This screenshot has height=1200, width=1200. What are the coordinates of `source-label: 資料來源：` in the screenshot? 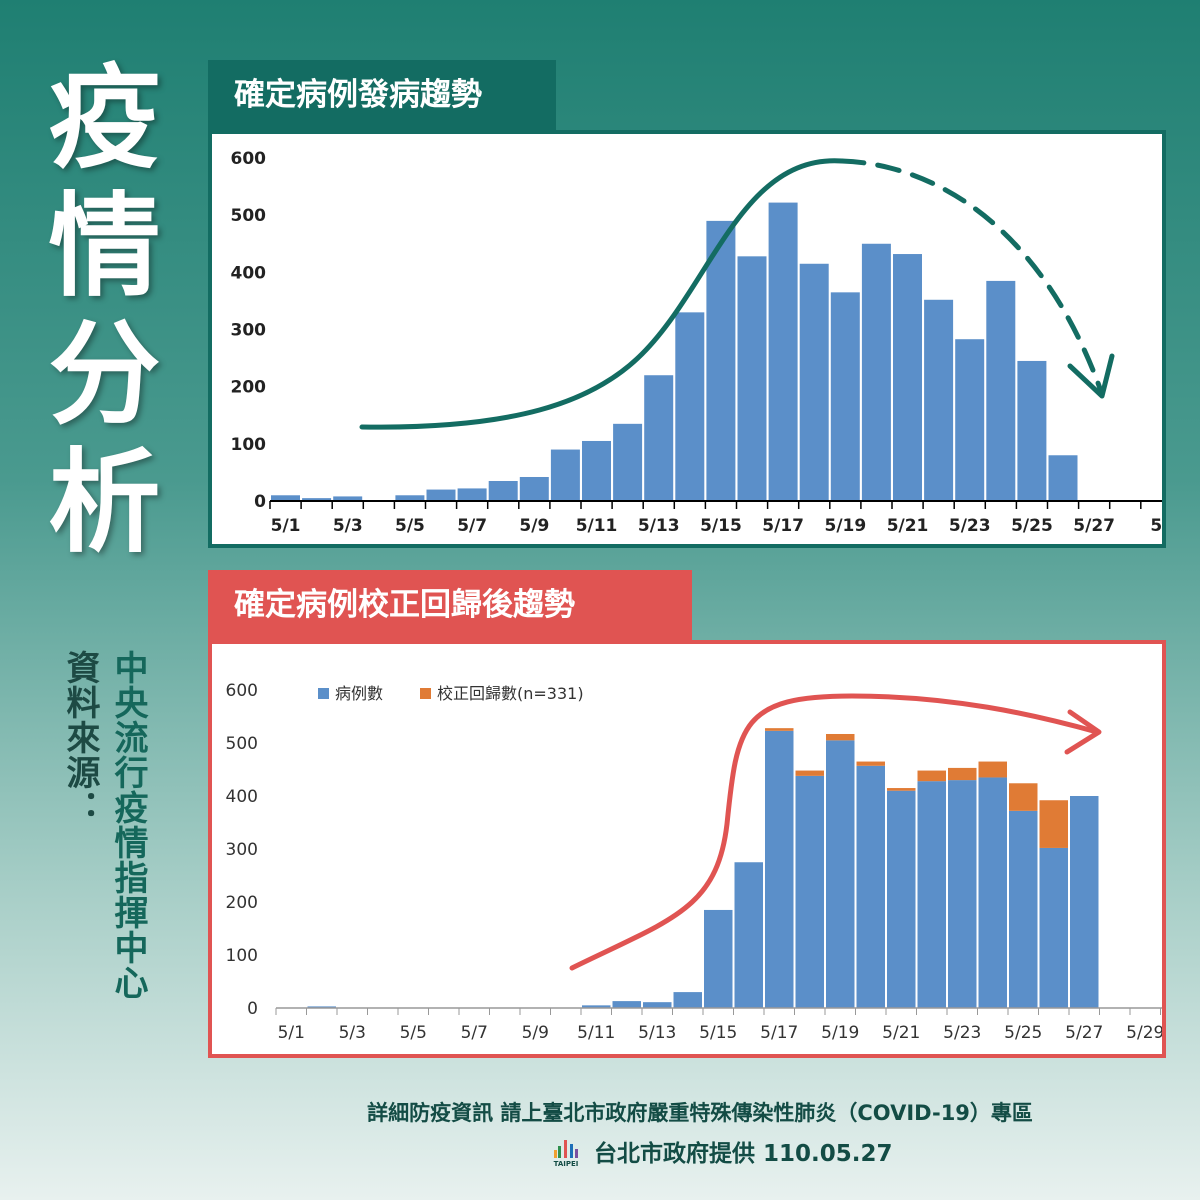 It's located at (80, 737).